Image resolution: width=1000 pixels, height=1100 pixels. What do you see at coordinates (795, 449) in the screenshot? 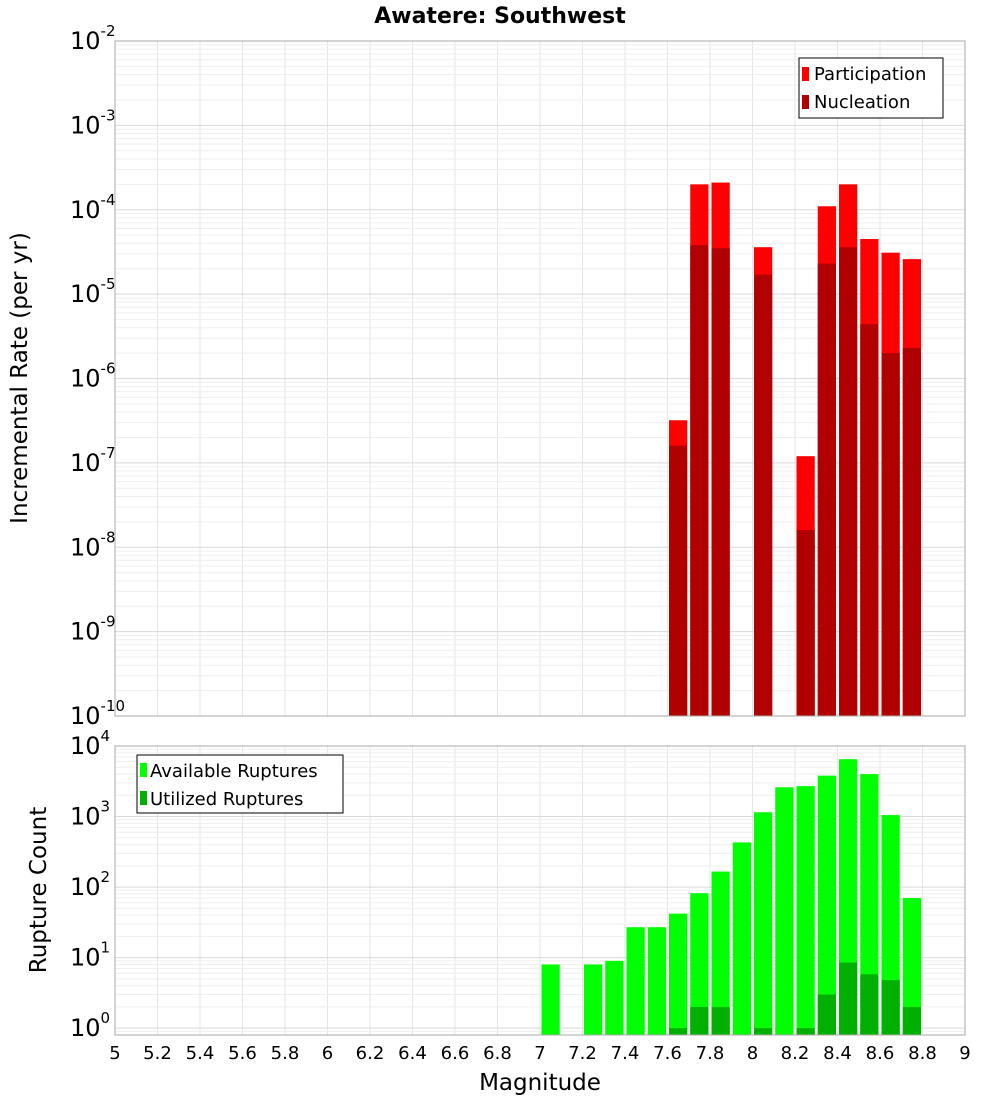
I see `top-bars` at bounding box center [795, 449].